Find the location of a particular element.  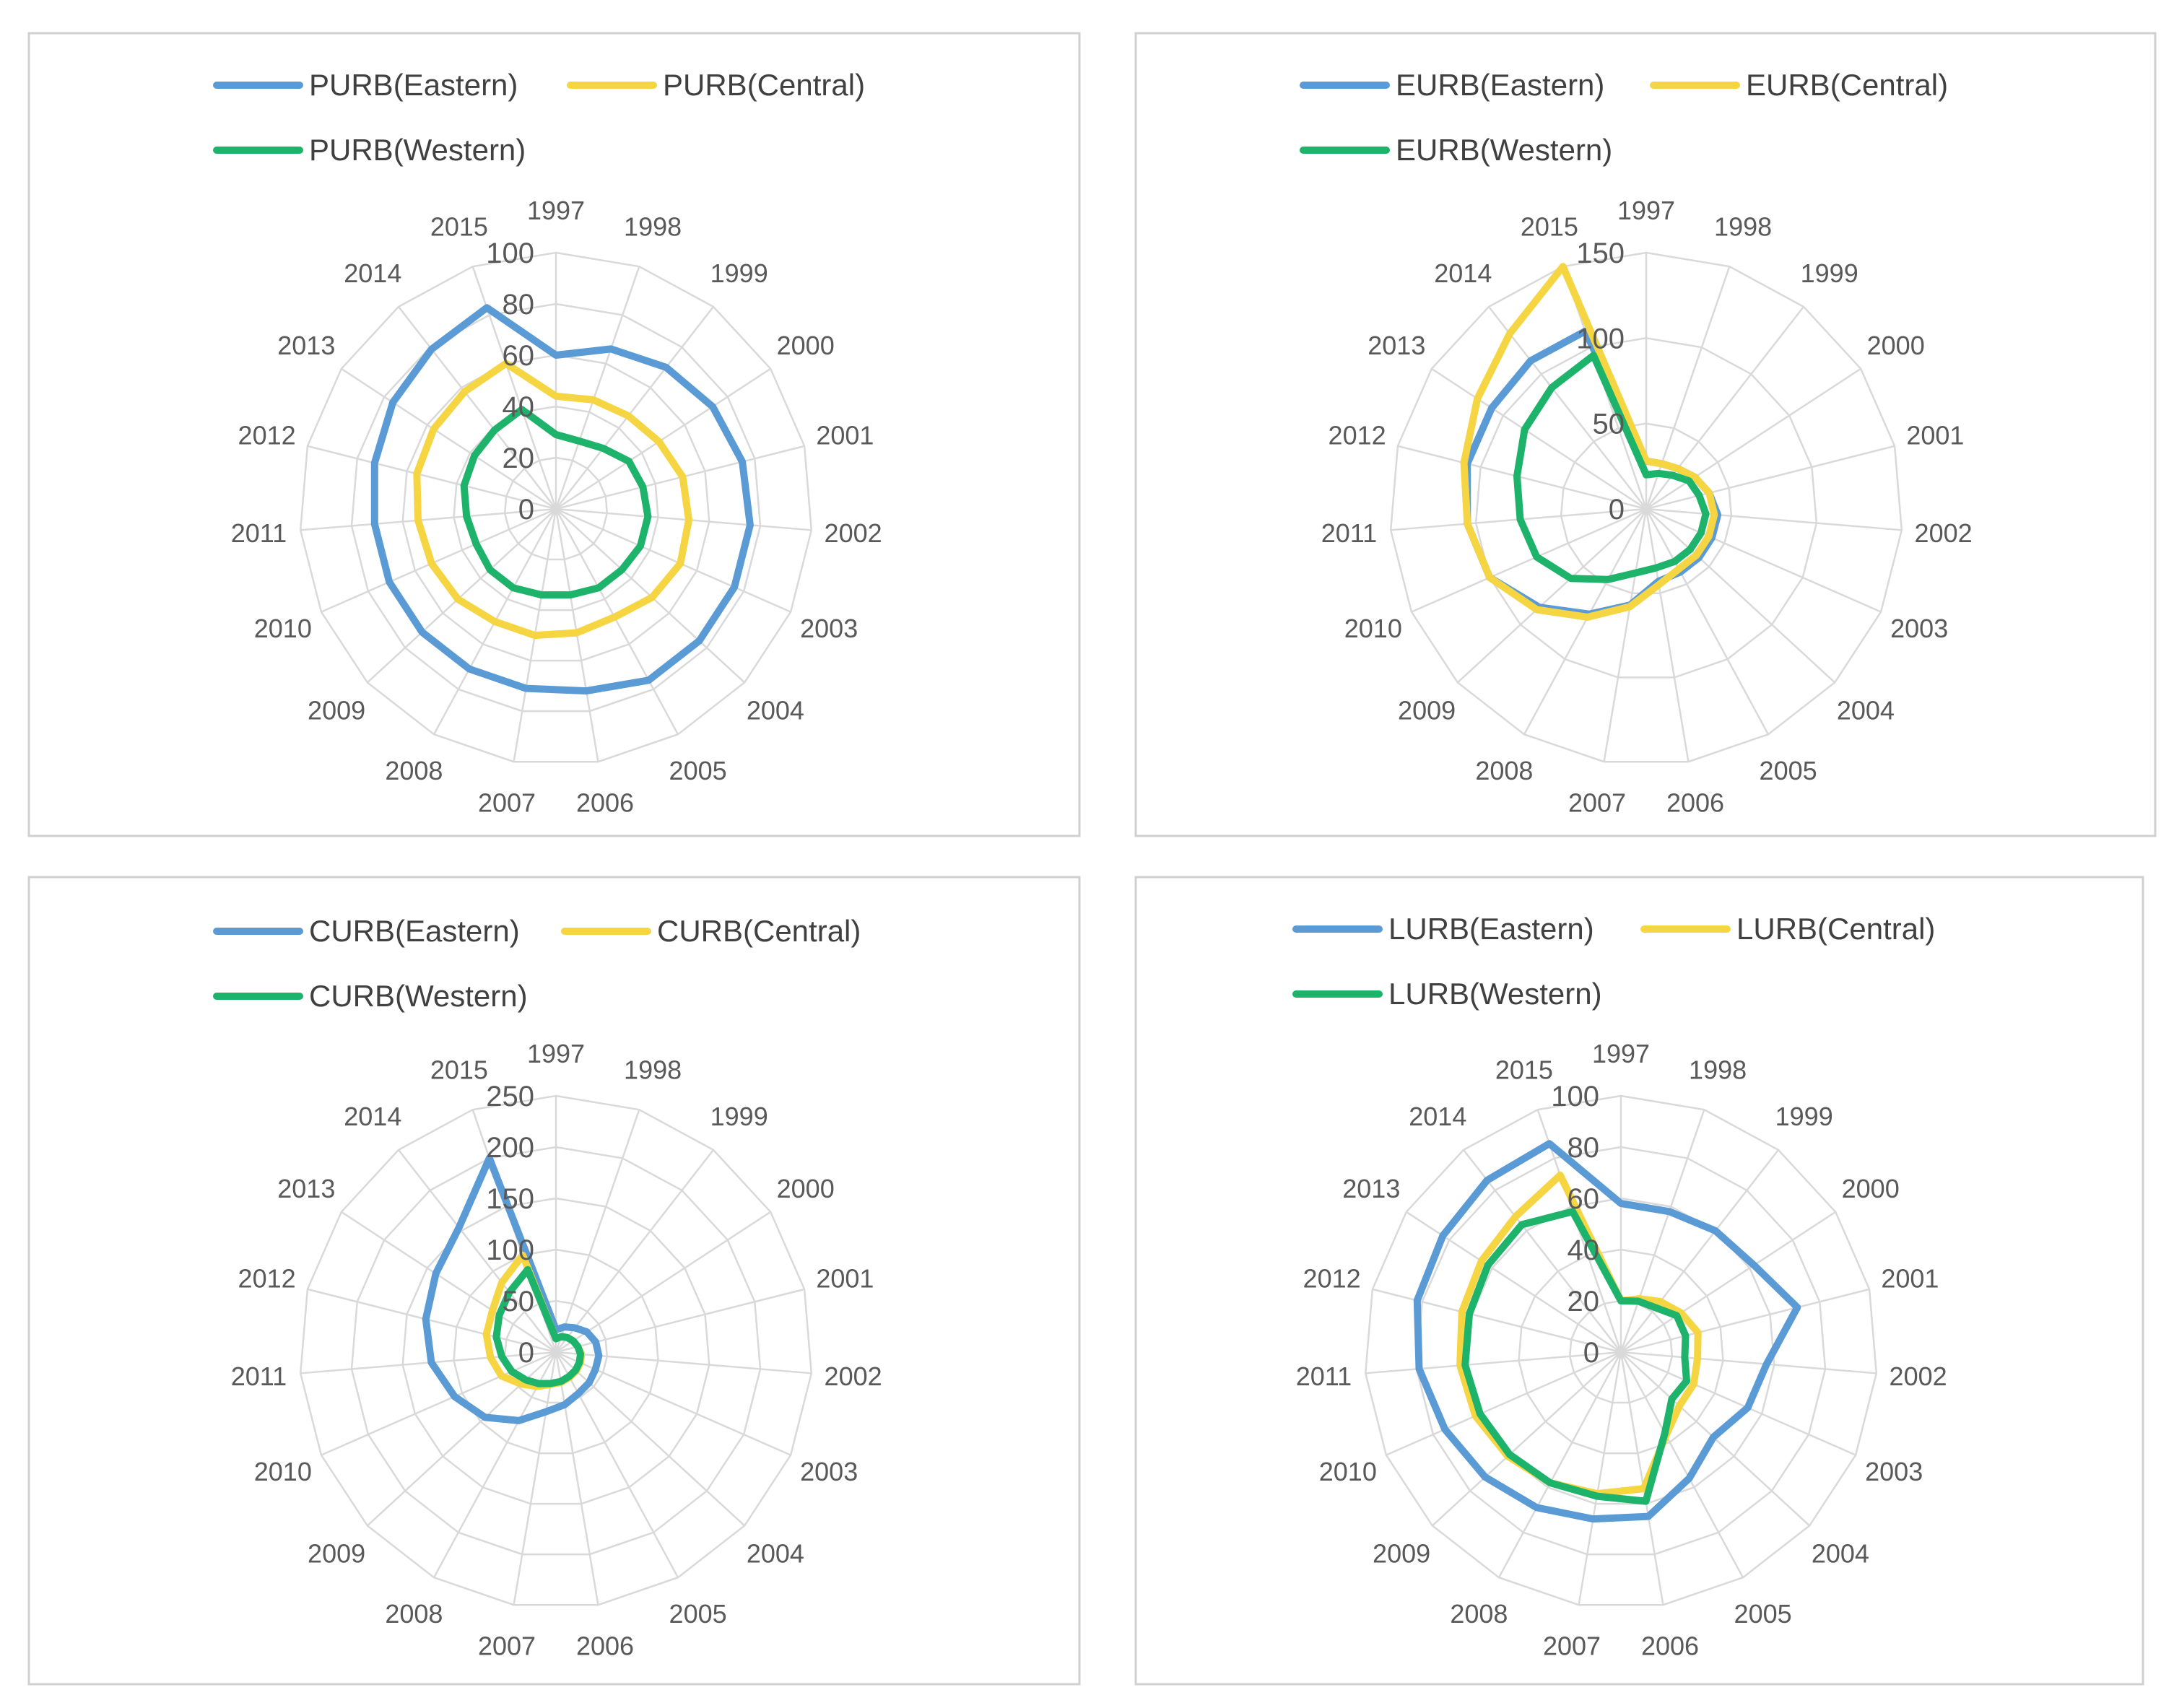

legend-label: EURB(Central) is located at coordinates (1847, 85).